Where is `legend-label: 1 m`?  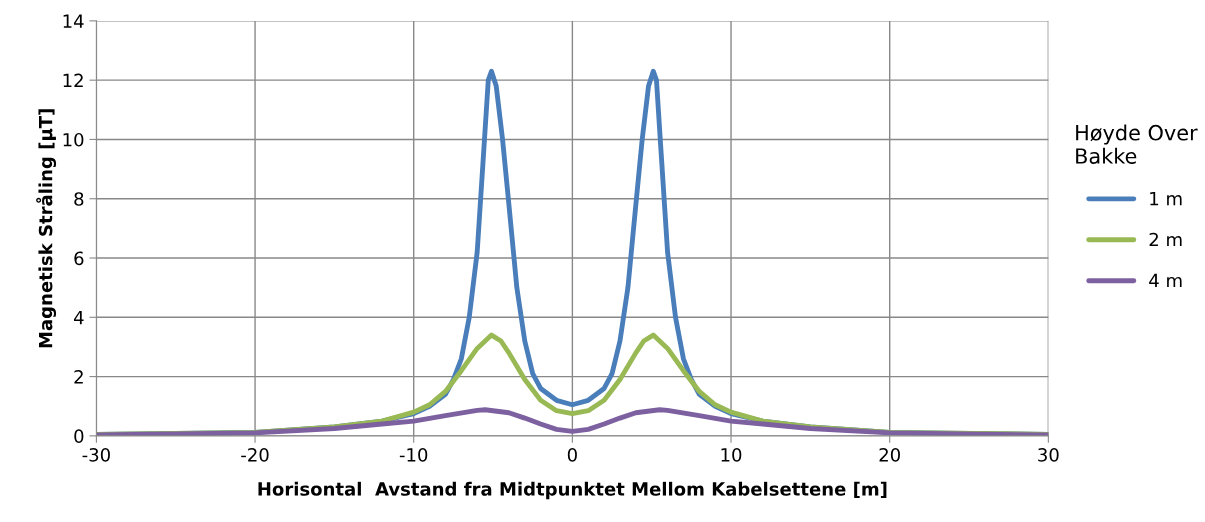 legend-label: 1 m is located at coordinates (1166, 198).